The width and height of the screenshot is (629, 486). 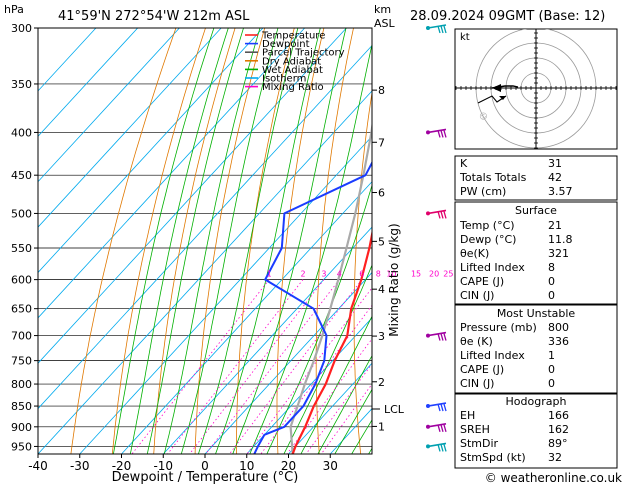 What do you see at coordinates (551, 383) in the screenshot?
I see `mu-cin-value: 0` at bounding box center [551, 383].